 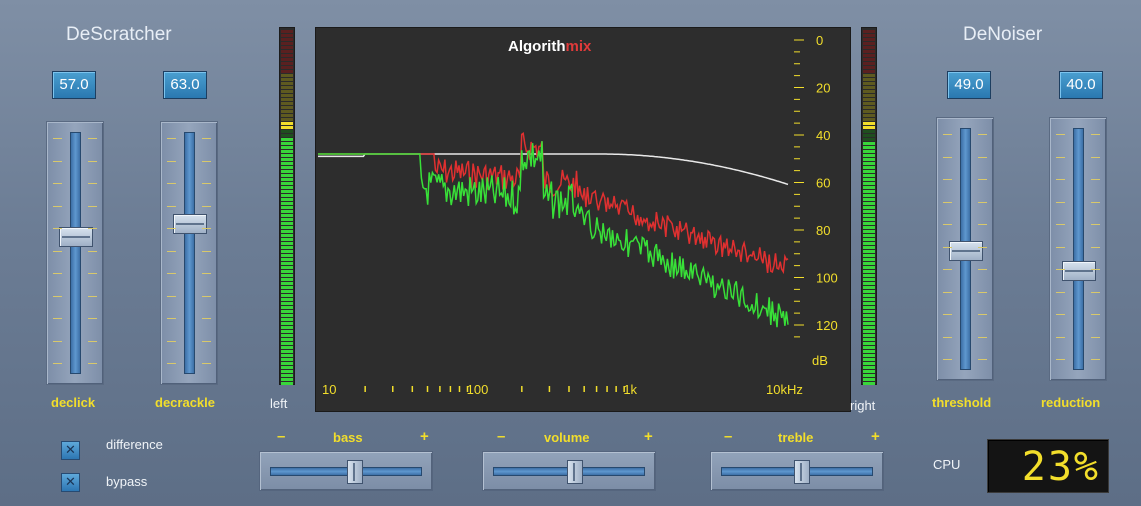 I want to click on treble-minus-icon: –, so click(x=728, y=436).